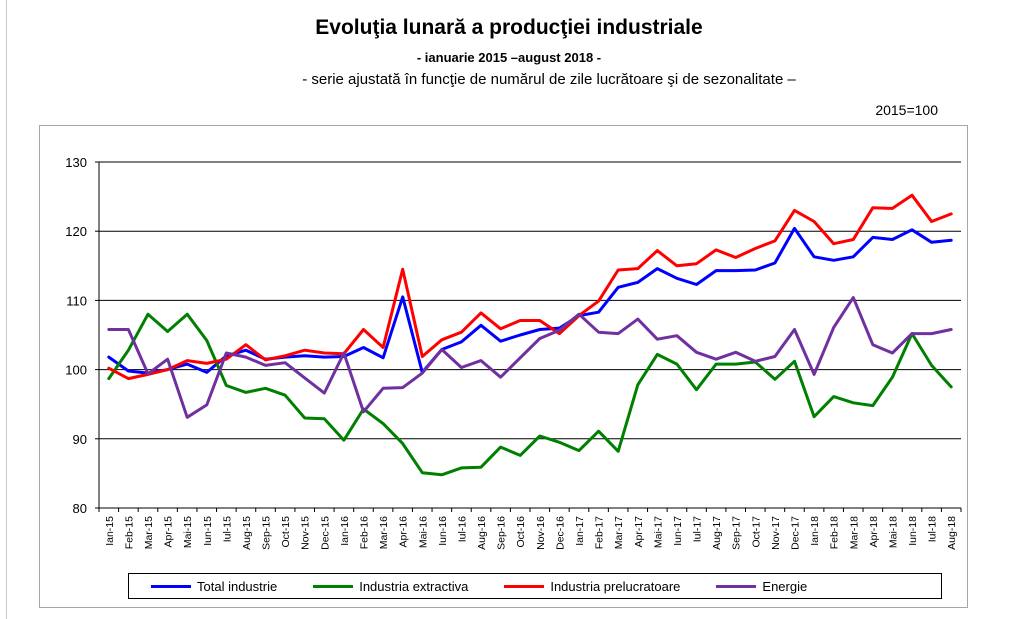 The image size is (1018, 619). What do you see at coordinates (737, 533) in the screenshot?
I see `x-tick-label-sep-17: Sep-17` at bounding box center [737, 533].